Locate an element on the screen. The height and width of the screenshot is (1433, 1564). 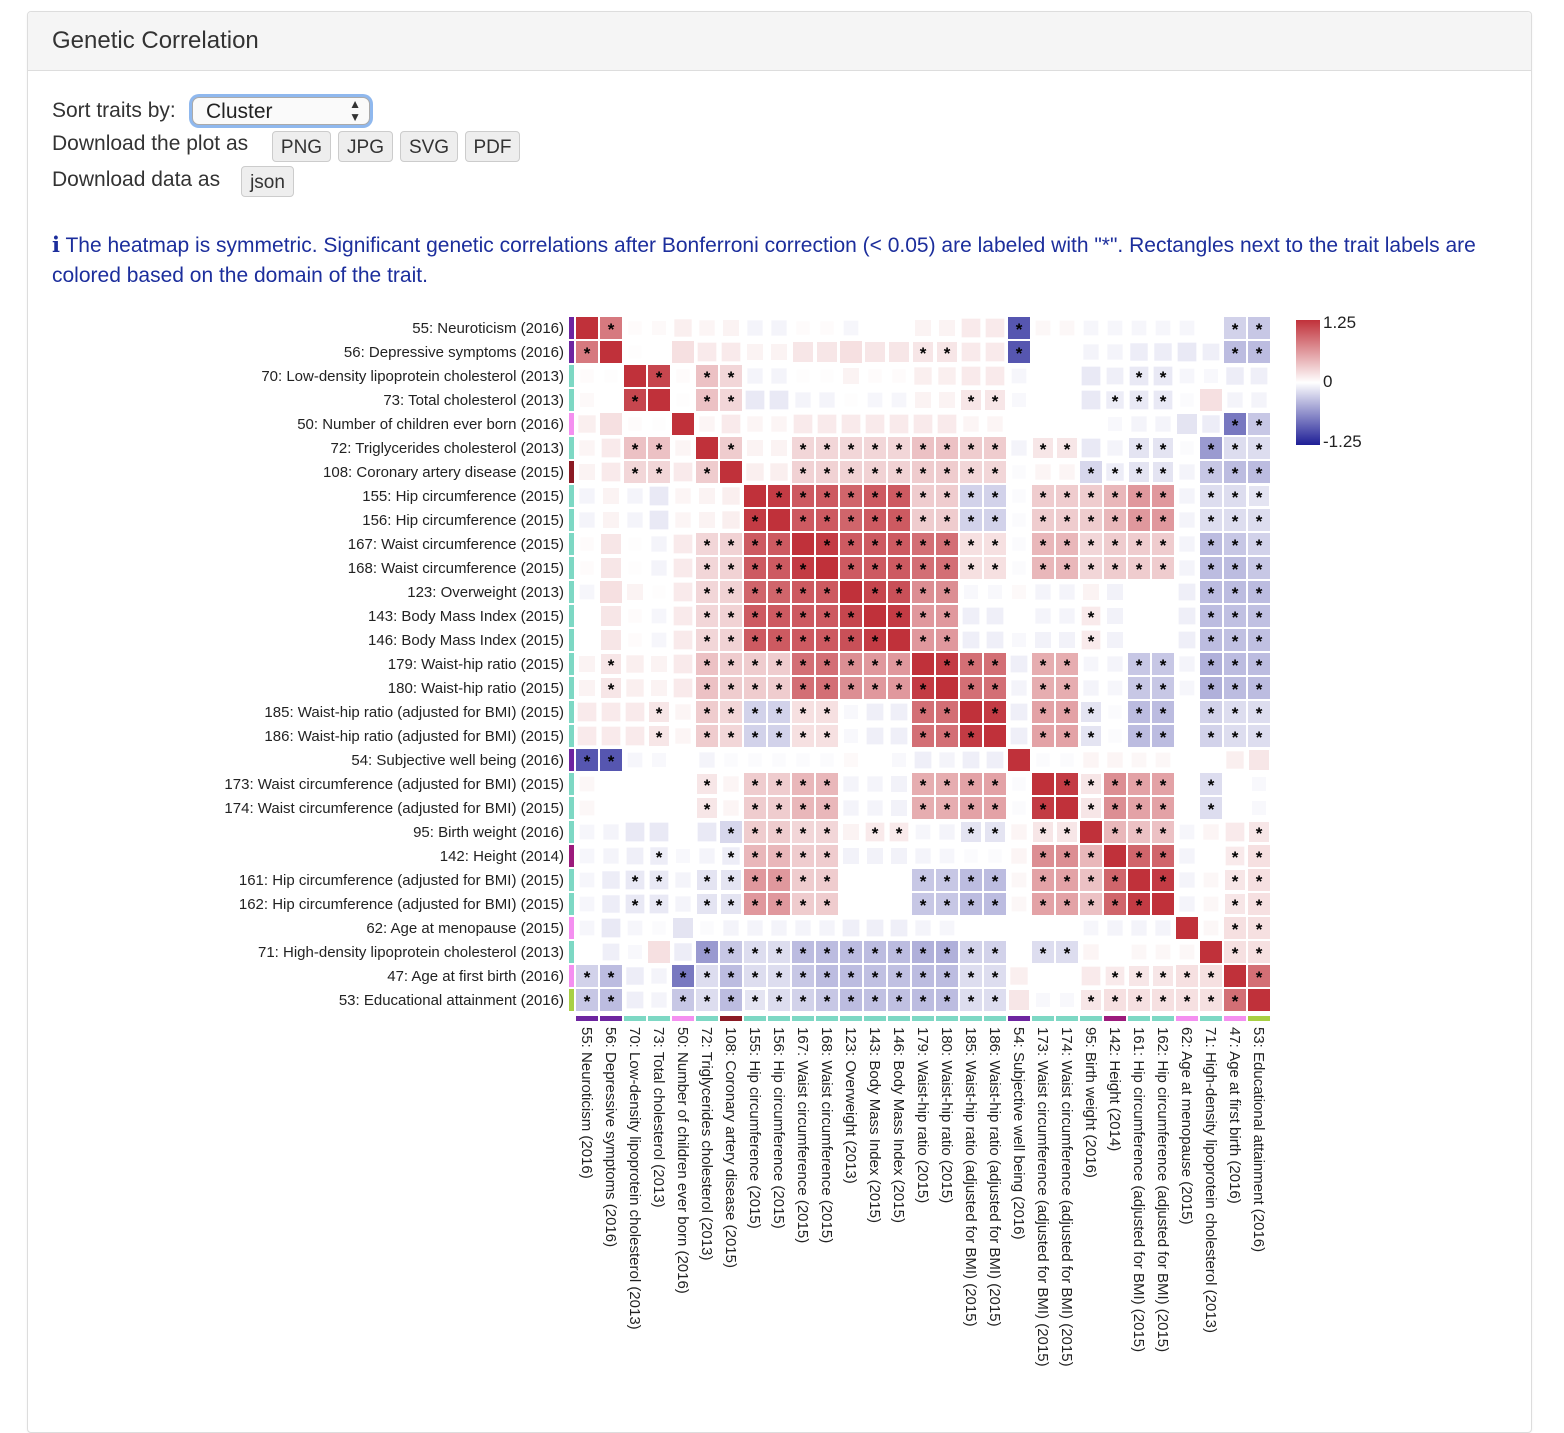
row-domain-marker is located at coordinates (571, 880).